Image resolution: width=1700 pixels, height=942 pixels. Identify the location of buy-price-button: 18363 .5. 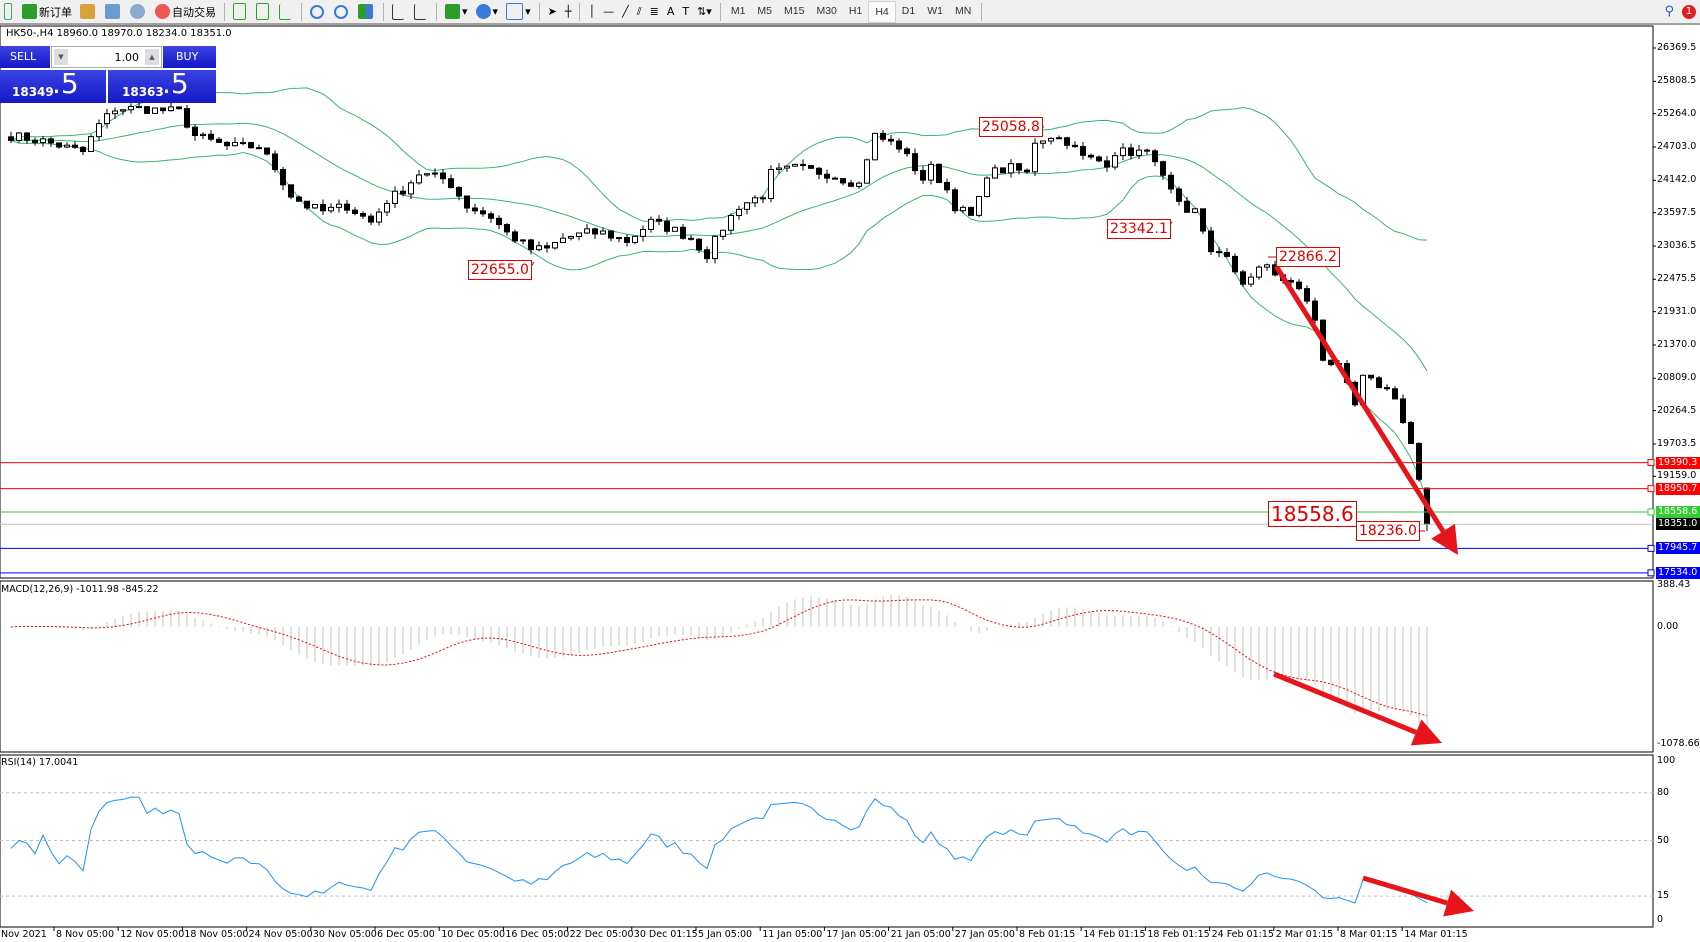
(162, 85).